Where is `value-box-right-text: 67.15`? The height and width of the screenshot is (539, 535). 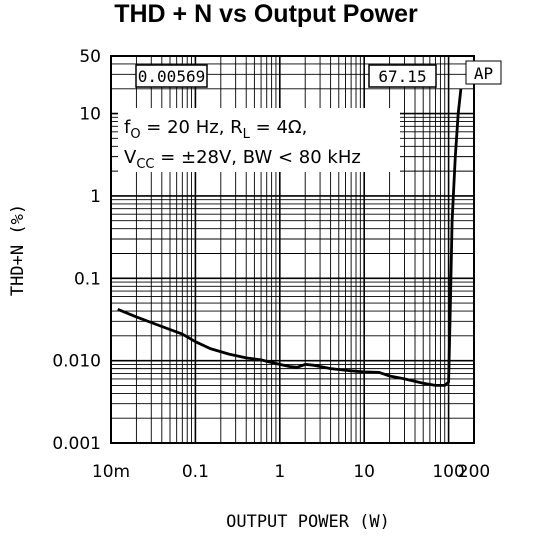 value-box-right-text: 67.15 is located at coordinates (402, 76).